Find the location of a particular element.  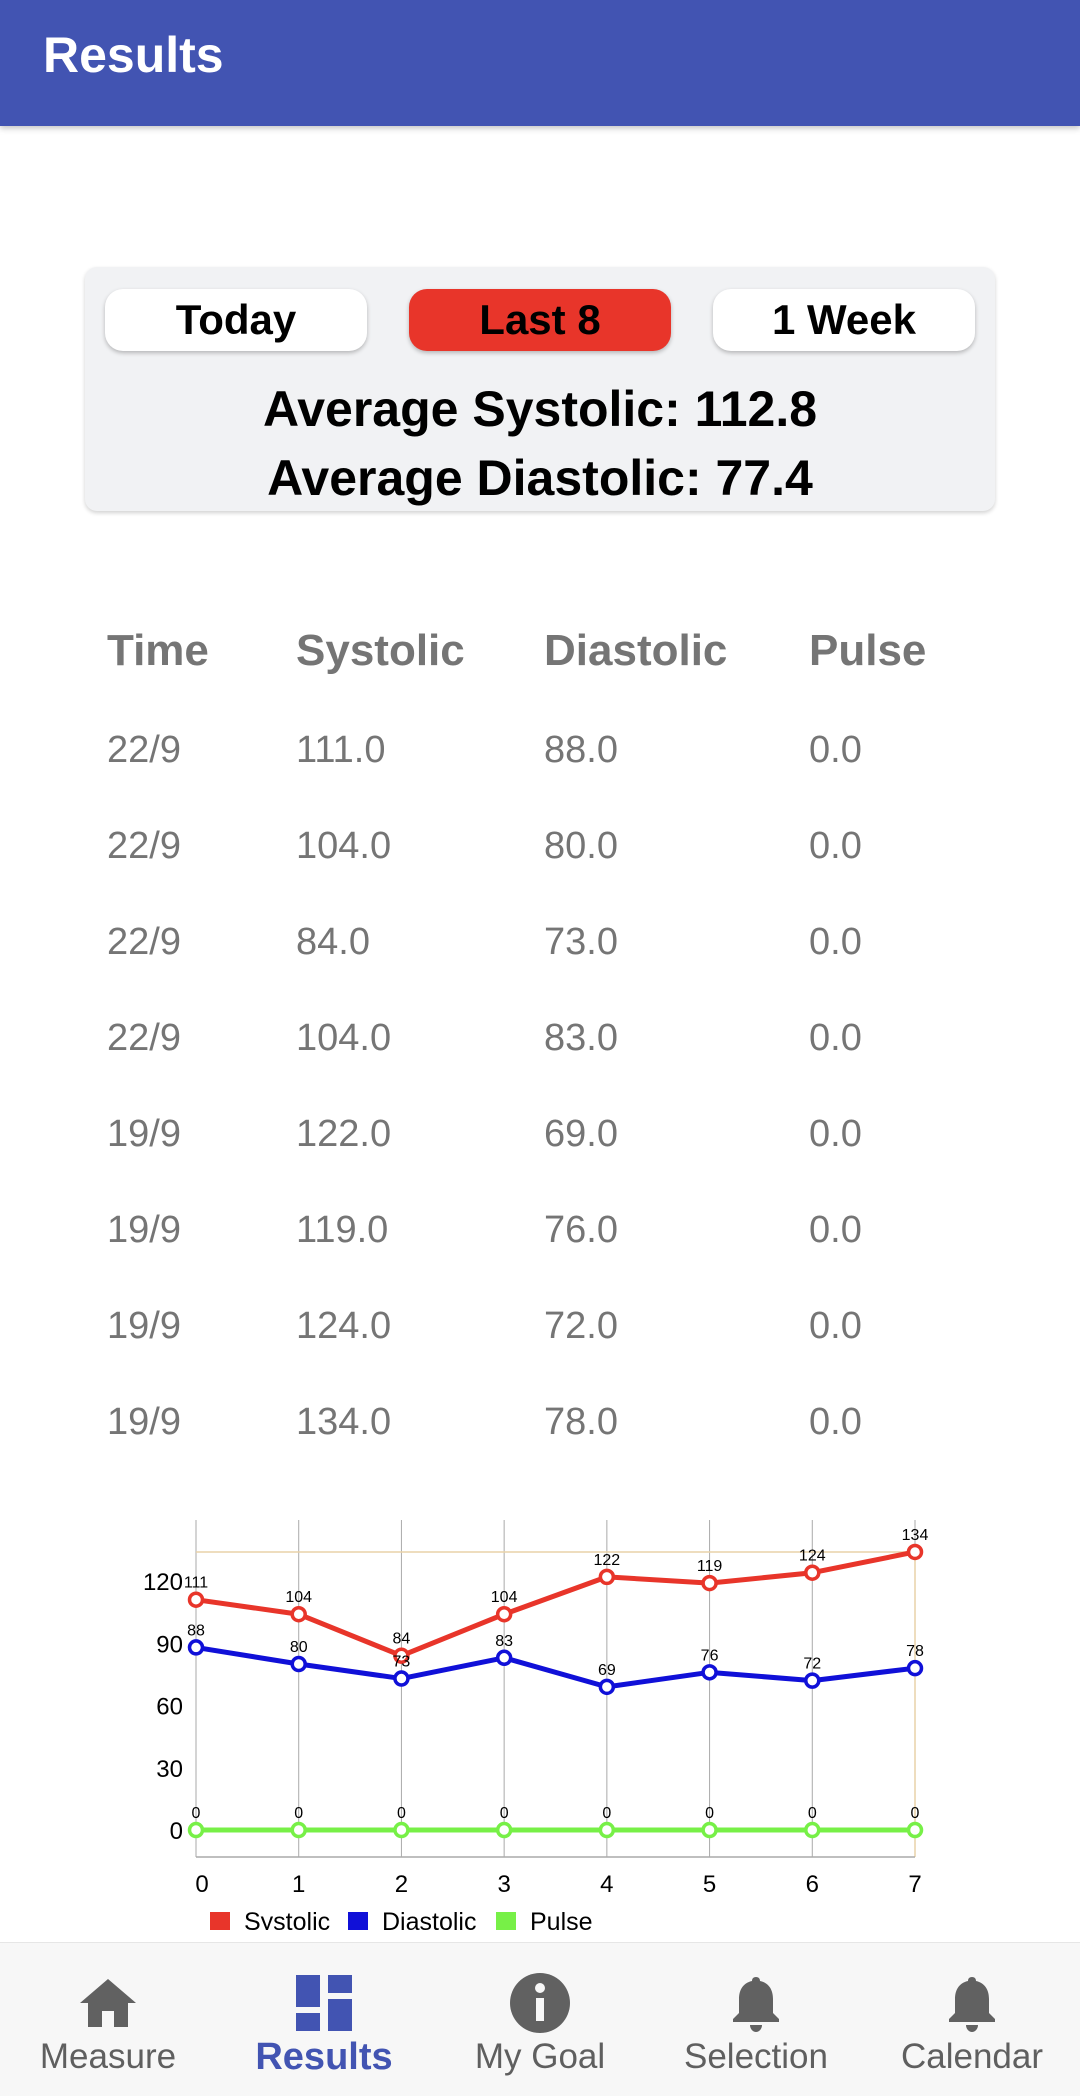

range-last8-button: Last 8 is located at coordinates (540, 320).